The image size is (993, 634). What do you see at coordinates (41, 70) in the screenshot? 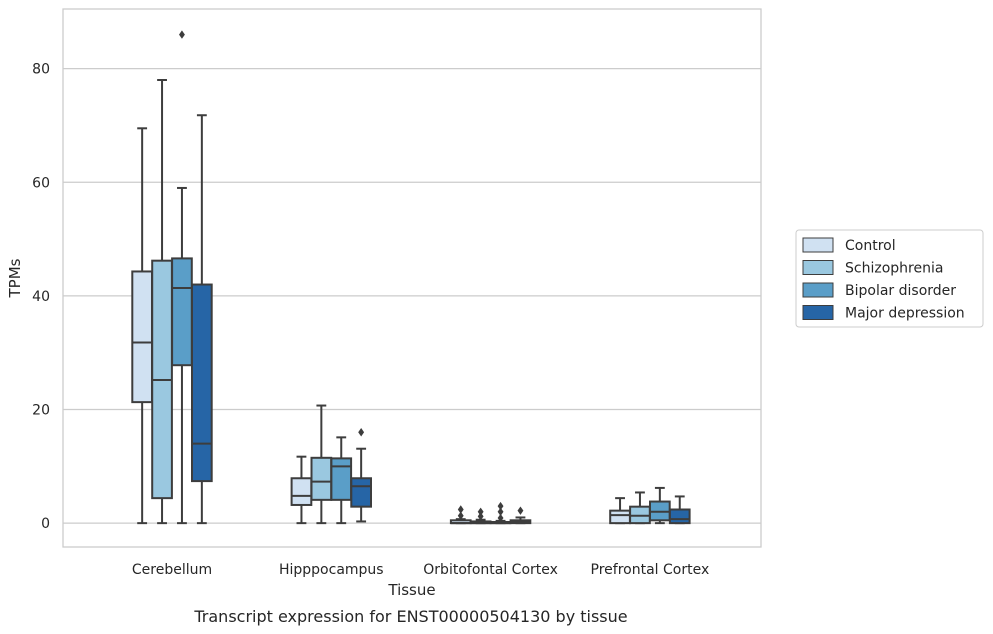
I see `y-tick-label: 80` at bounding box center [41, 70].